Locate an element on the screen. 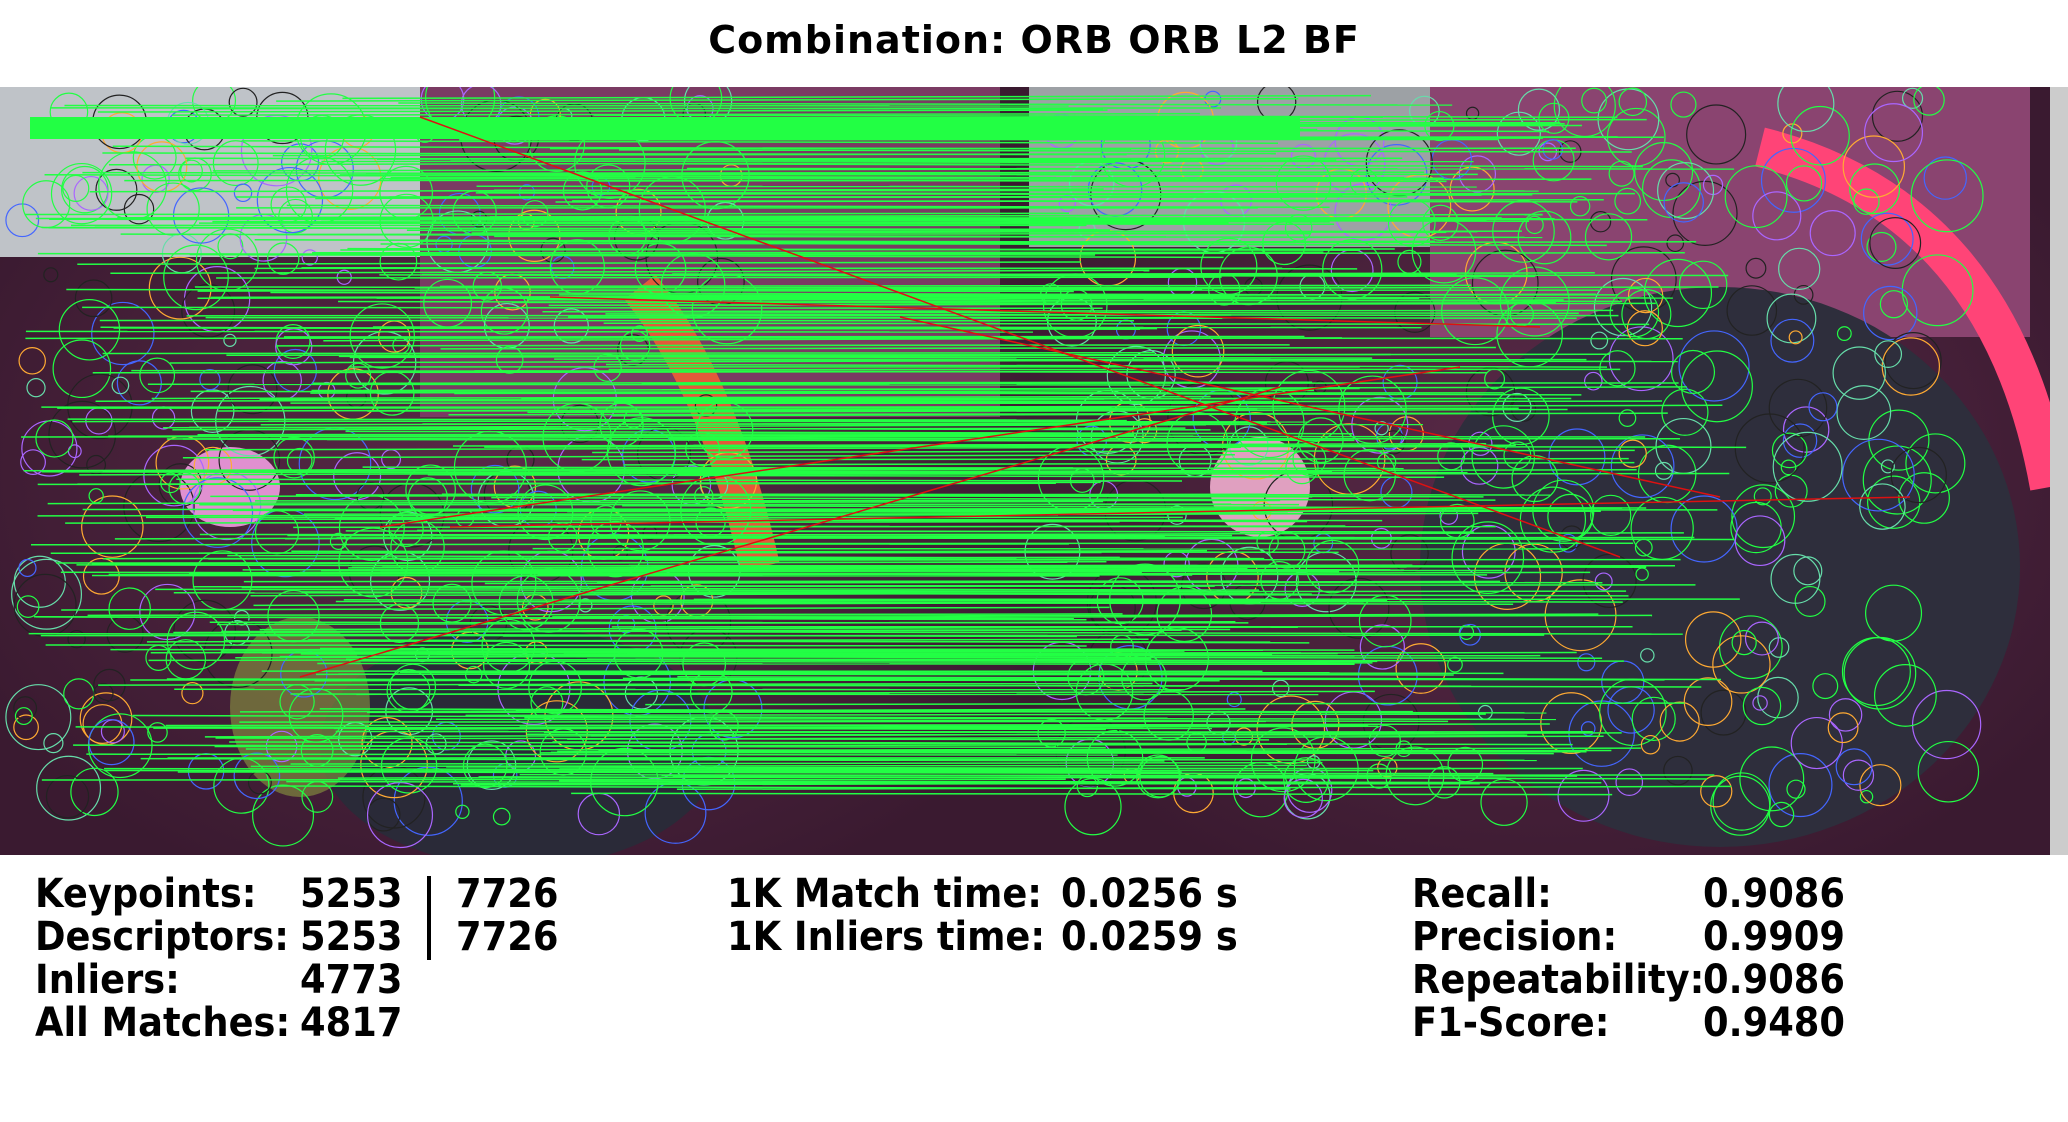 Image resolution: width=2068 pixels, height=1122 pixels. stat-label: 1K Inliers time: is located at coordinates (886, 937).